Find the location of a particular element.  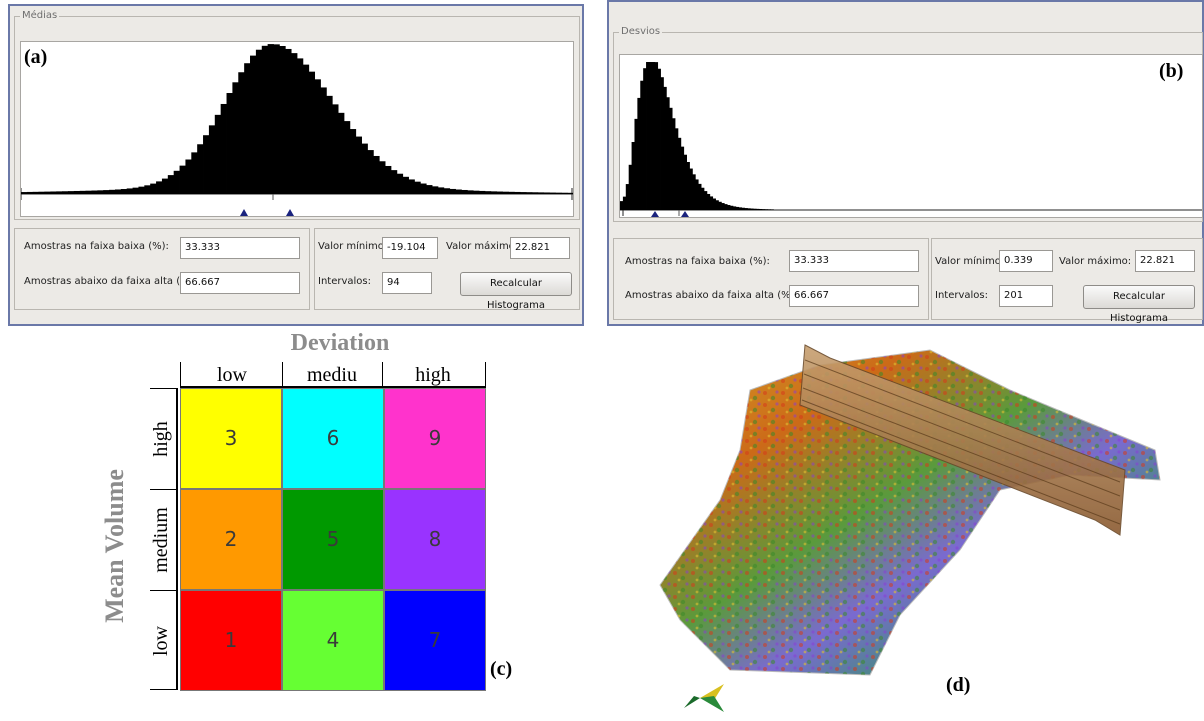

section-plane-strata is located at coordinates (961, 442).